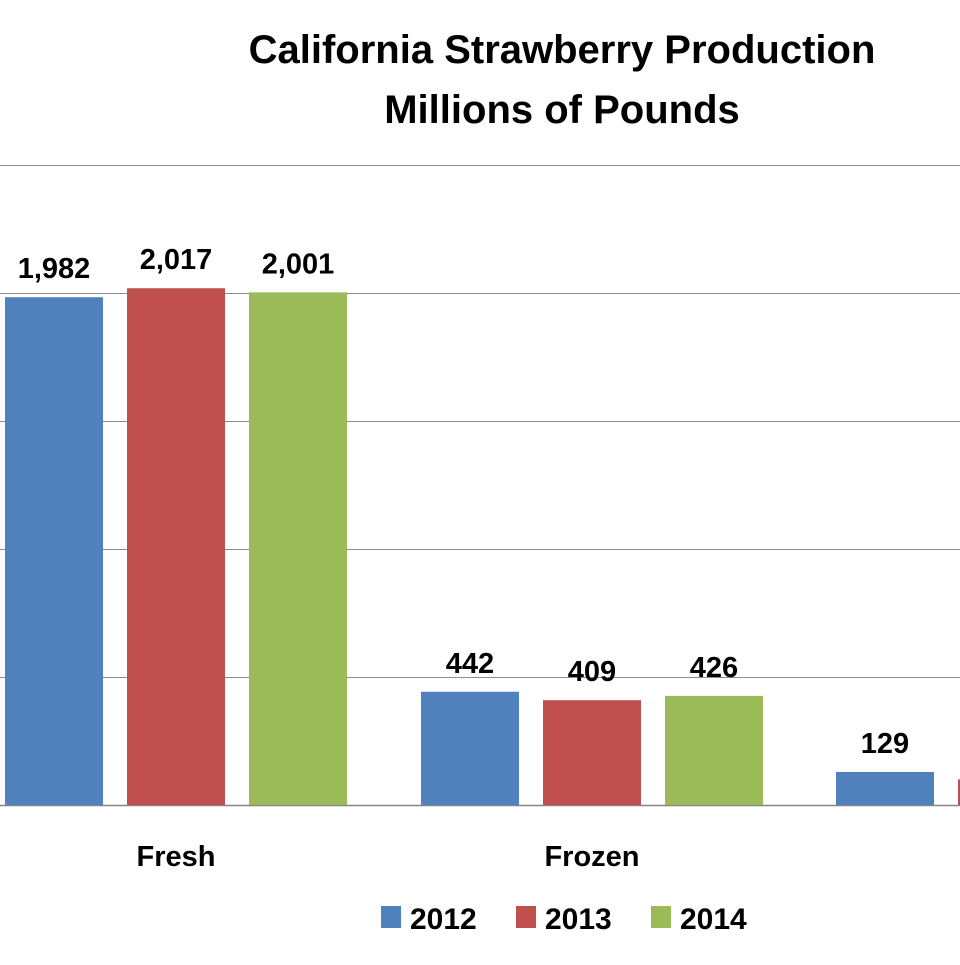 The height and width of the screenshot is (965, 960). Describe the element at coordinates (298, 548) in the screenshot. I see `bar-2014-fresh` at that location.